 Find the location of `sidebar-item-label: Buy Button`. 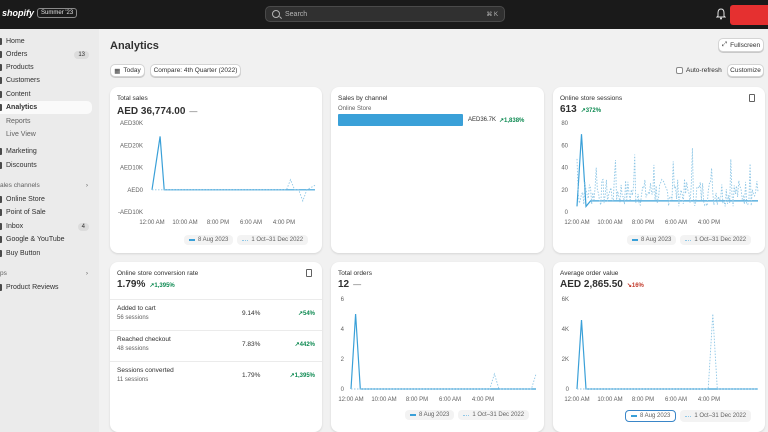

sidebar-item-label: Buy Button is located at coordinates (23, 253).